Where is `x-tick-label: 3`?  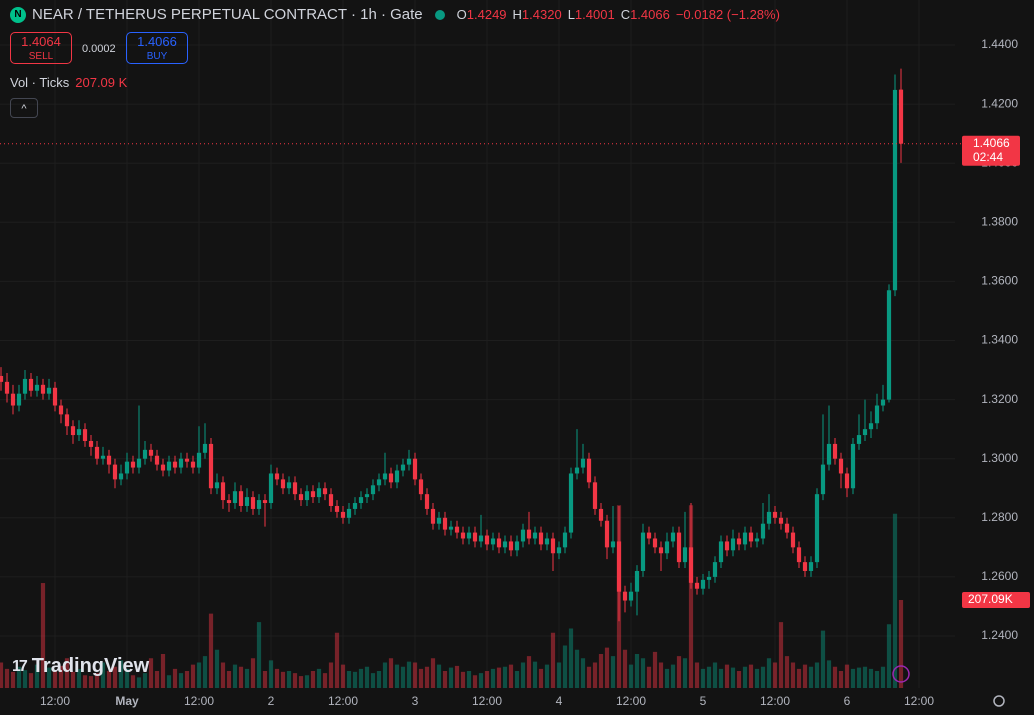 x-tick-label: 3 is located at coordinates (415, 701).